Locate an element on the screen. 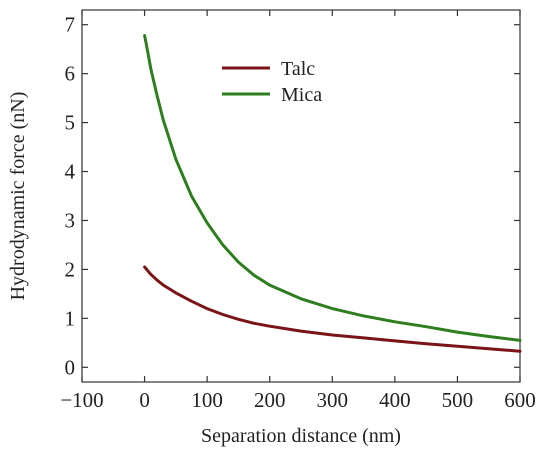  x-tick-label: 200 is located at coordinates (270, 400).